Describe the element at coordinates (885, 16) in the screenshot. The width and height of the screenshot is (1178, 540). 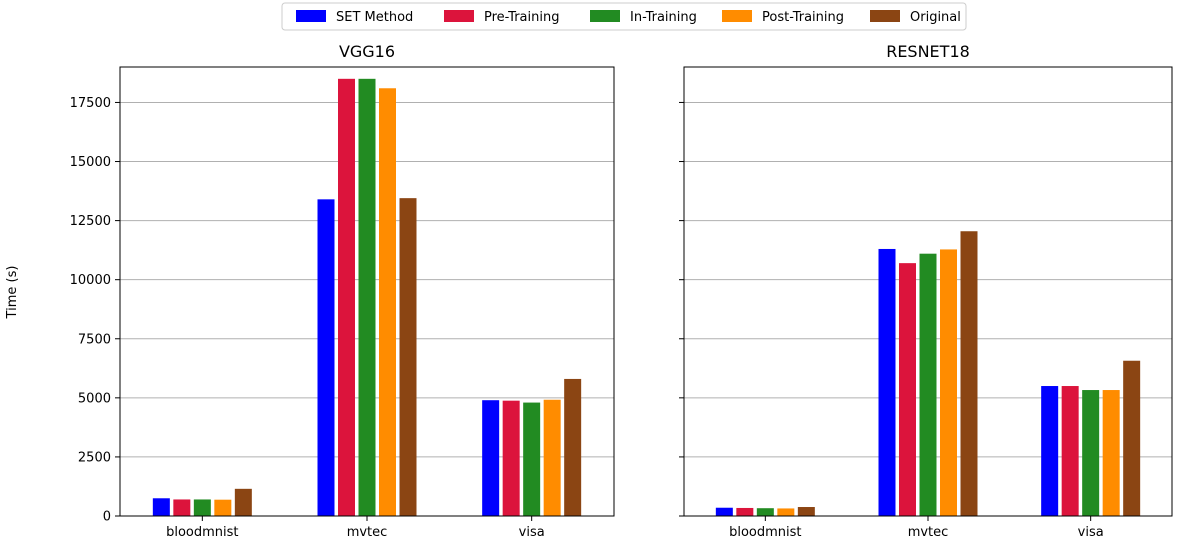
I see `legend-swatch-original` at that location.